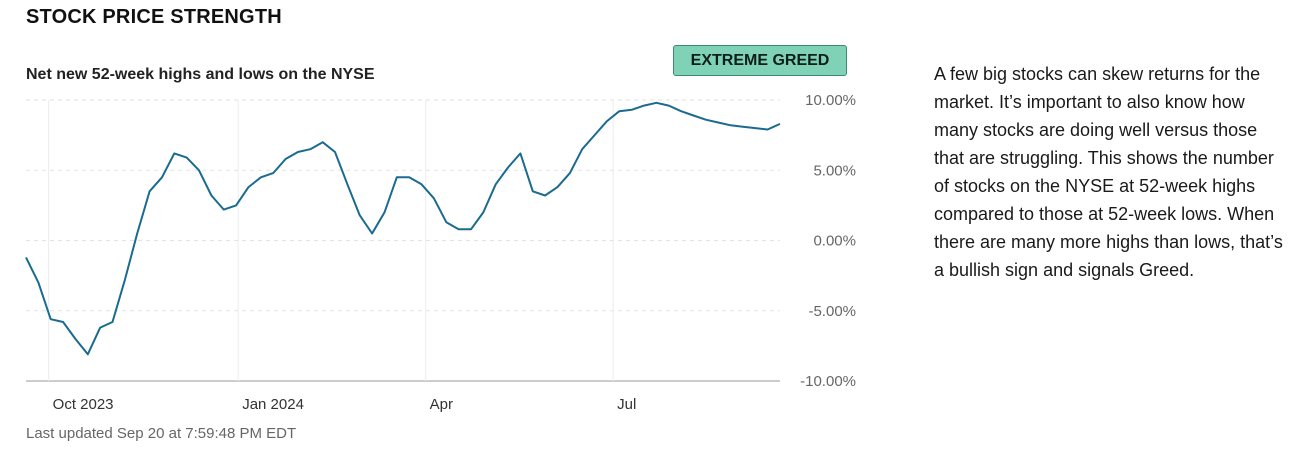 The height and width of the screenshot is (454, 1295). I want to click on x-axis-ticks: Oct 2023 Jan 2024 Apr Jul, so click(345, 404).